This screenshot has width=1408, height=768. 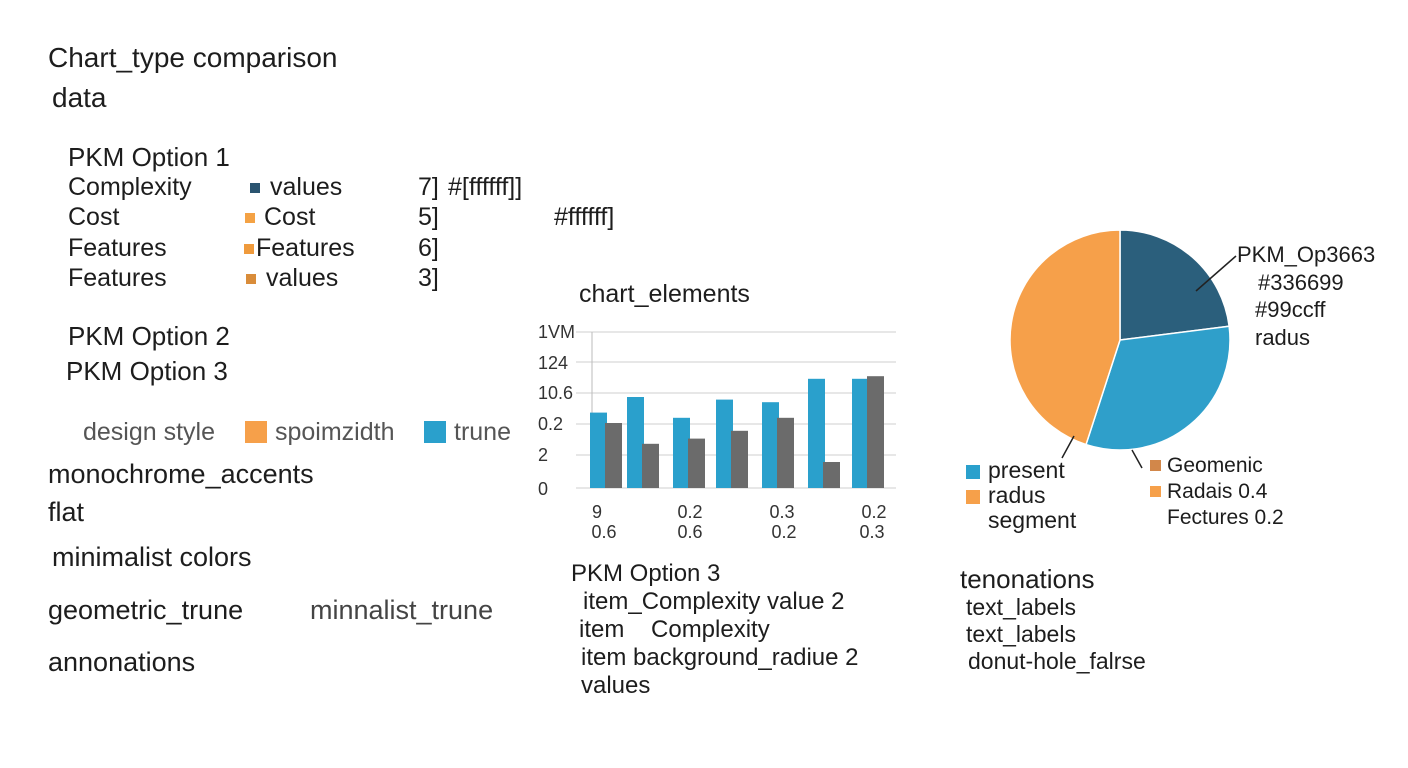 I want to click on option1-row: Features Features 6], so click(x=328, y=248).